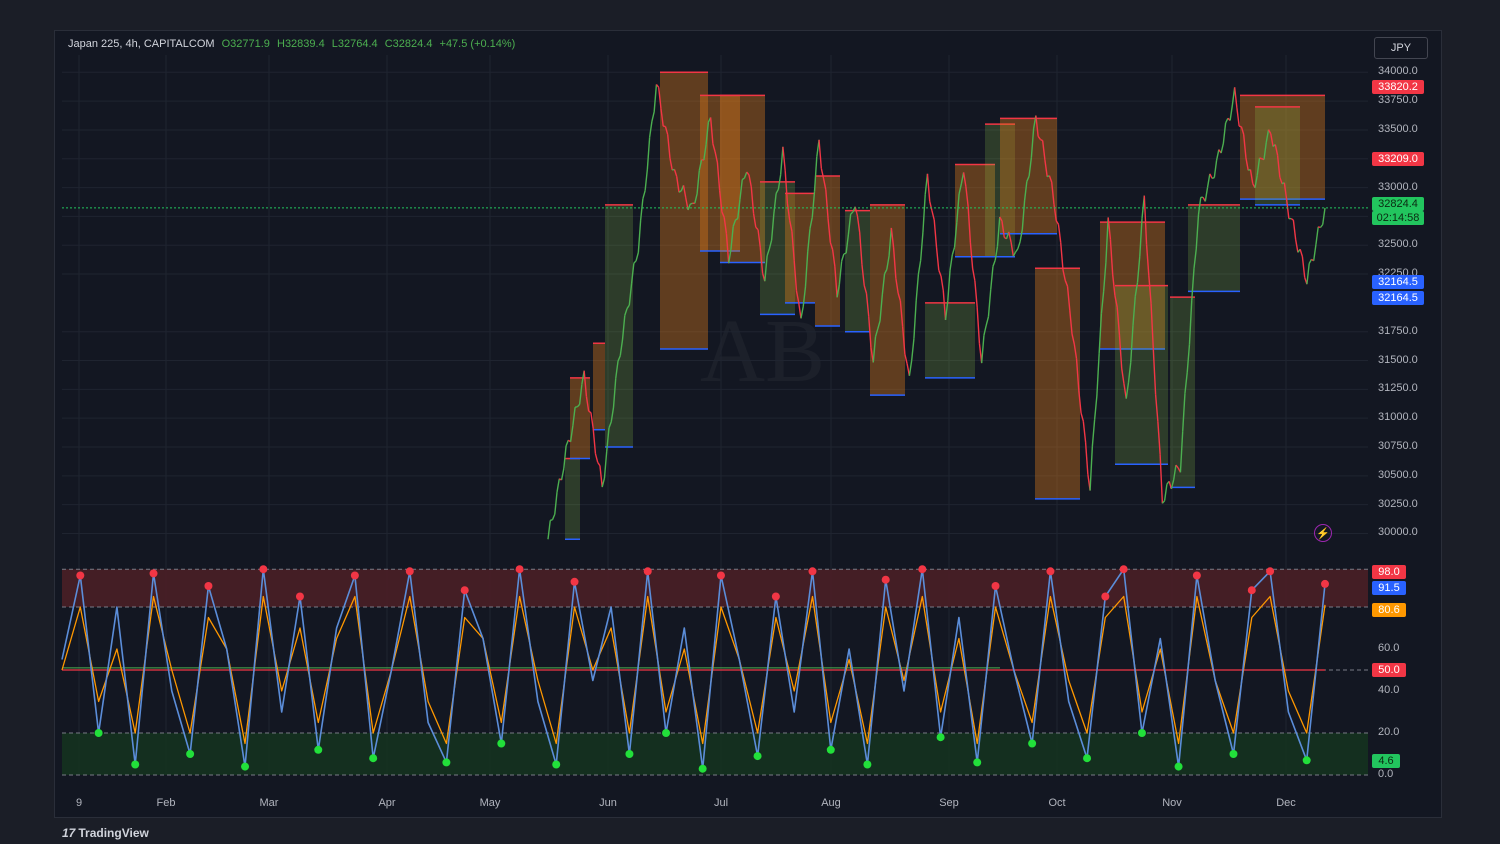 The image size is (1500, 844). Describe the element at coordinates (1398, 359) in the screenshot. I see `price-tick-label: 31500.0` at that location.